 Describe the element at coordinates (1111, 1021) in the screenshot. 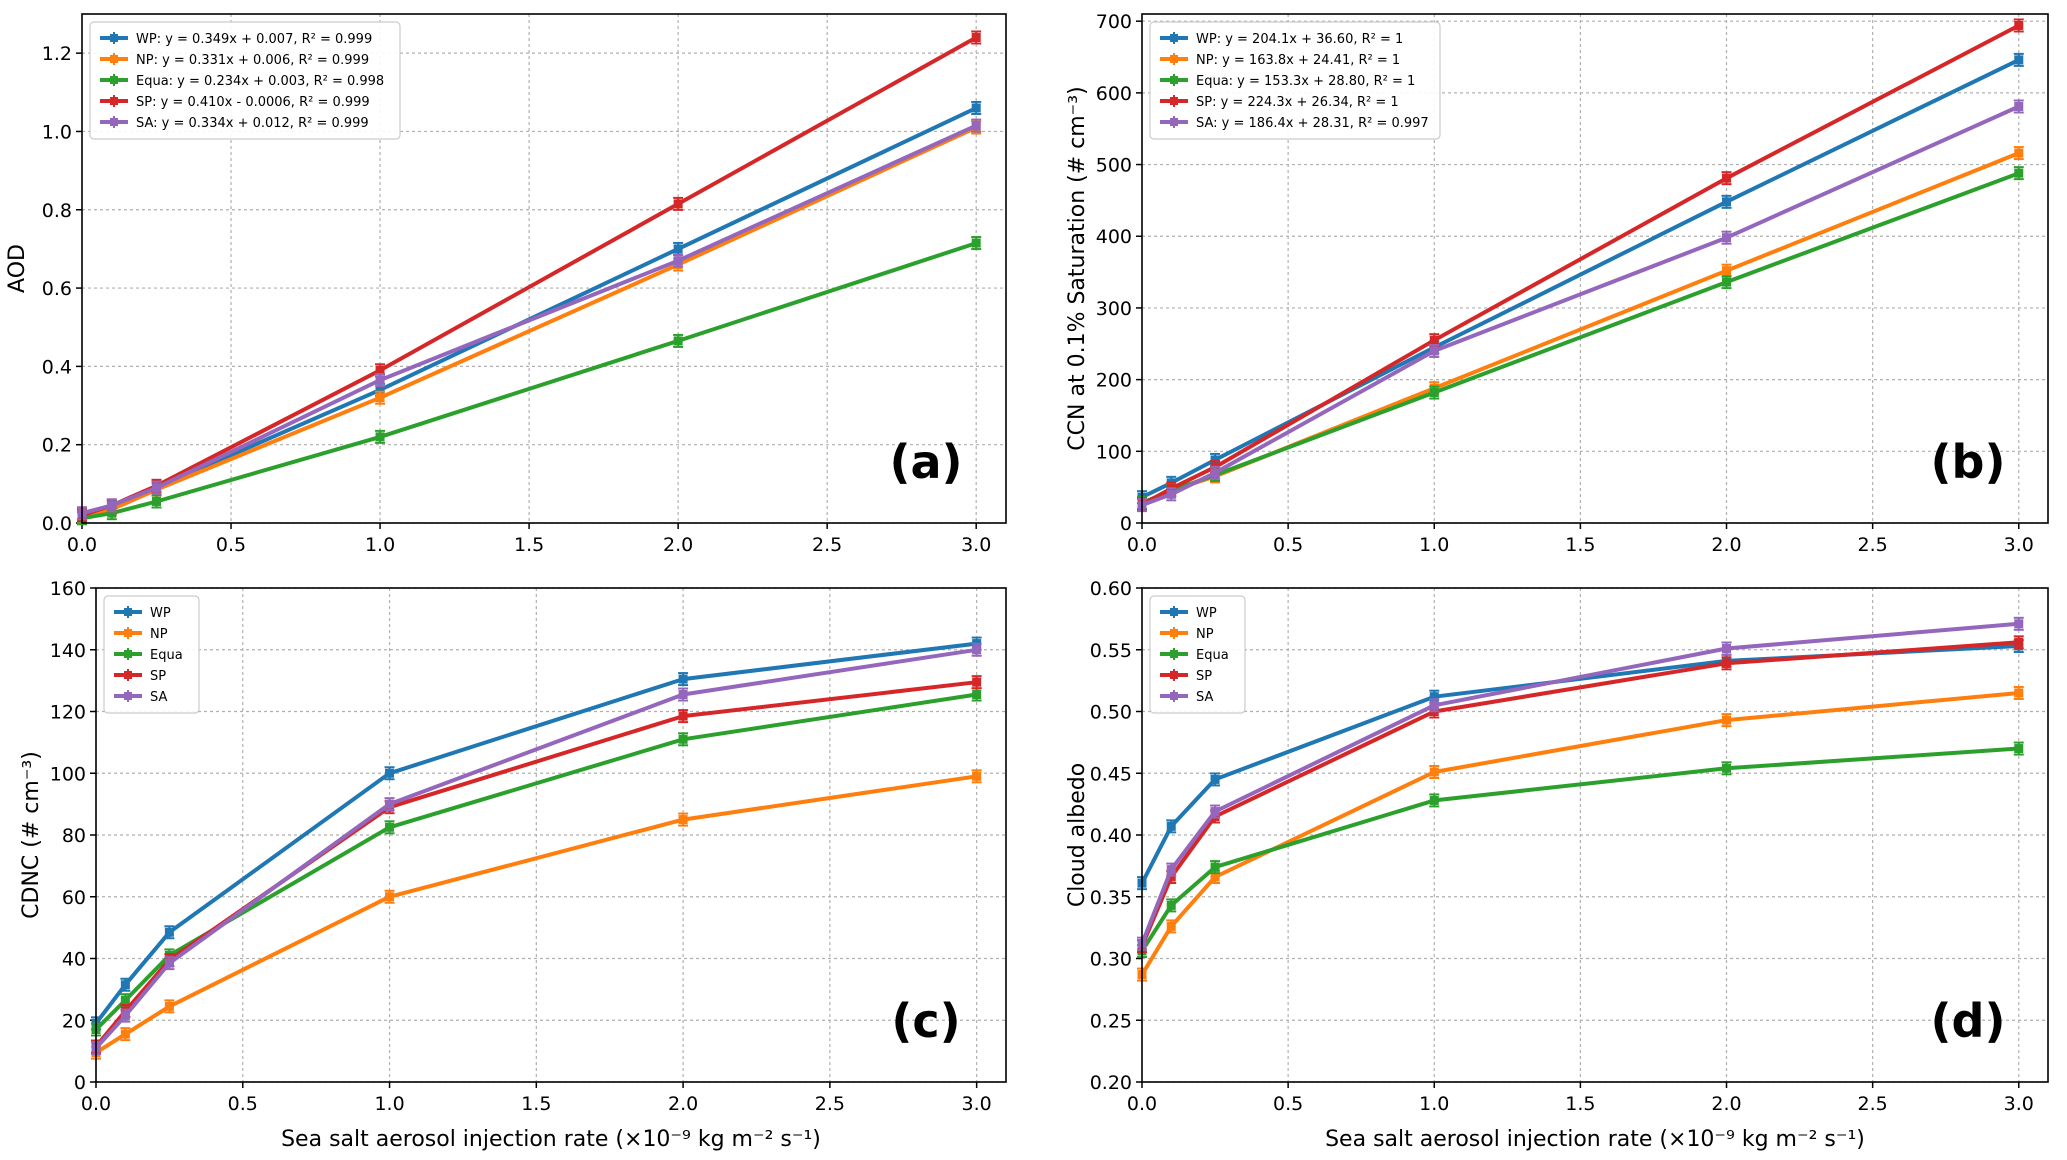

I see `y-tick-label: 0.25` at that location.